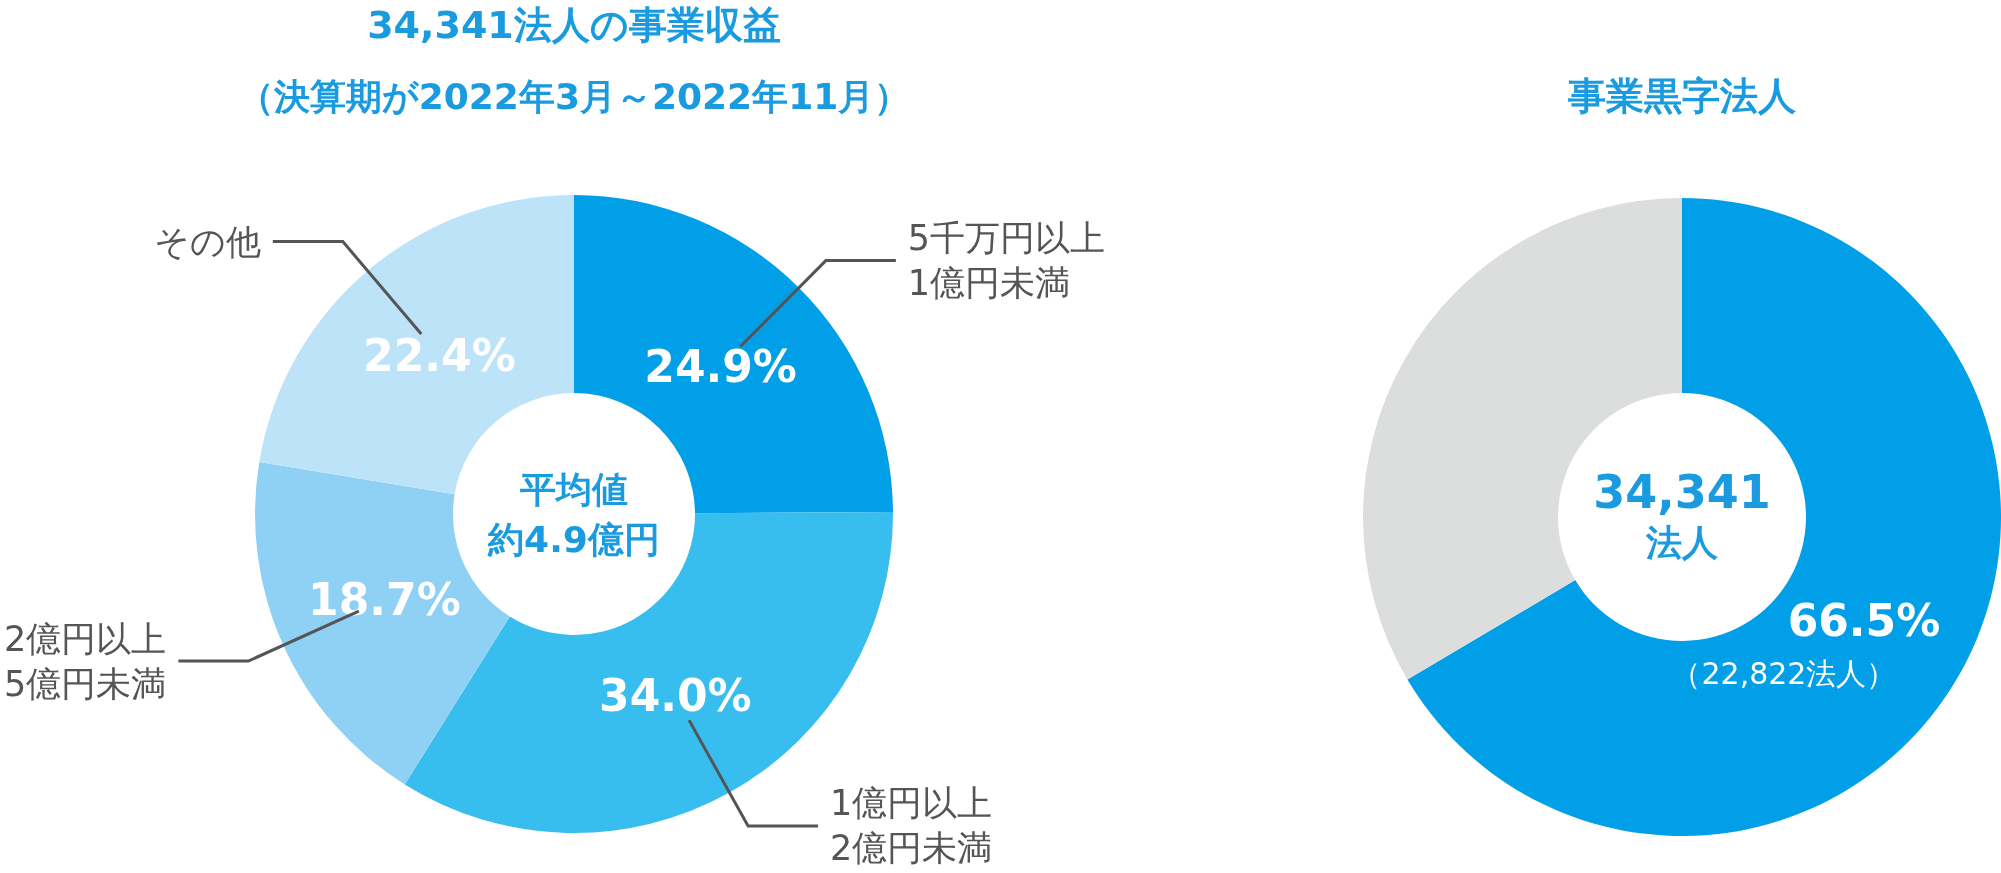  Describe the element at coordinates (1682, 96) in the screenshot. I see `title: 事業黒字法人` at that location.